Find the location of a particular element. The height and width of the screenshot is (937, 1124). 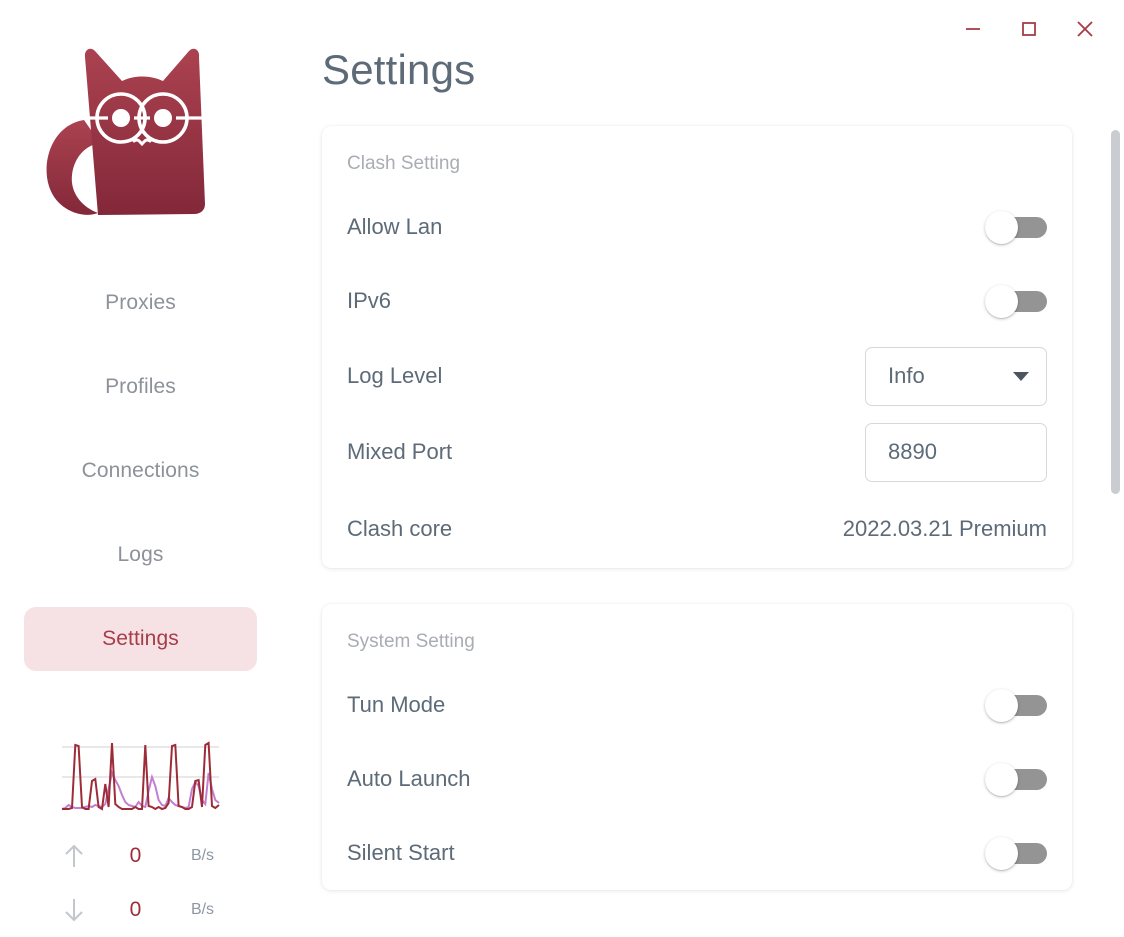

download-rate-value: 0 is located at coordinates (135, 909).